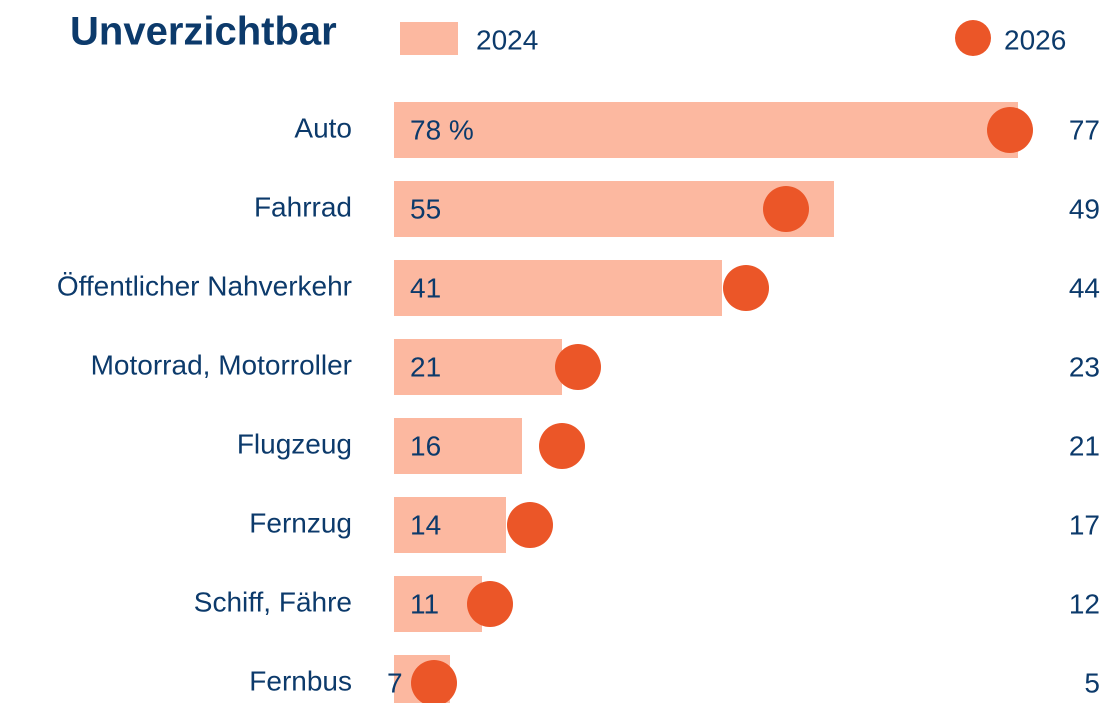 The image size is (1109, 703). Describe the element at coordinates (294, 443) in the screenshot. I see `category-label: Flugzeug` at that location.